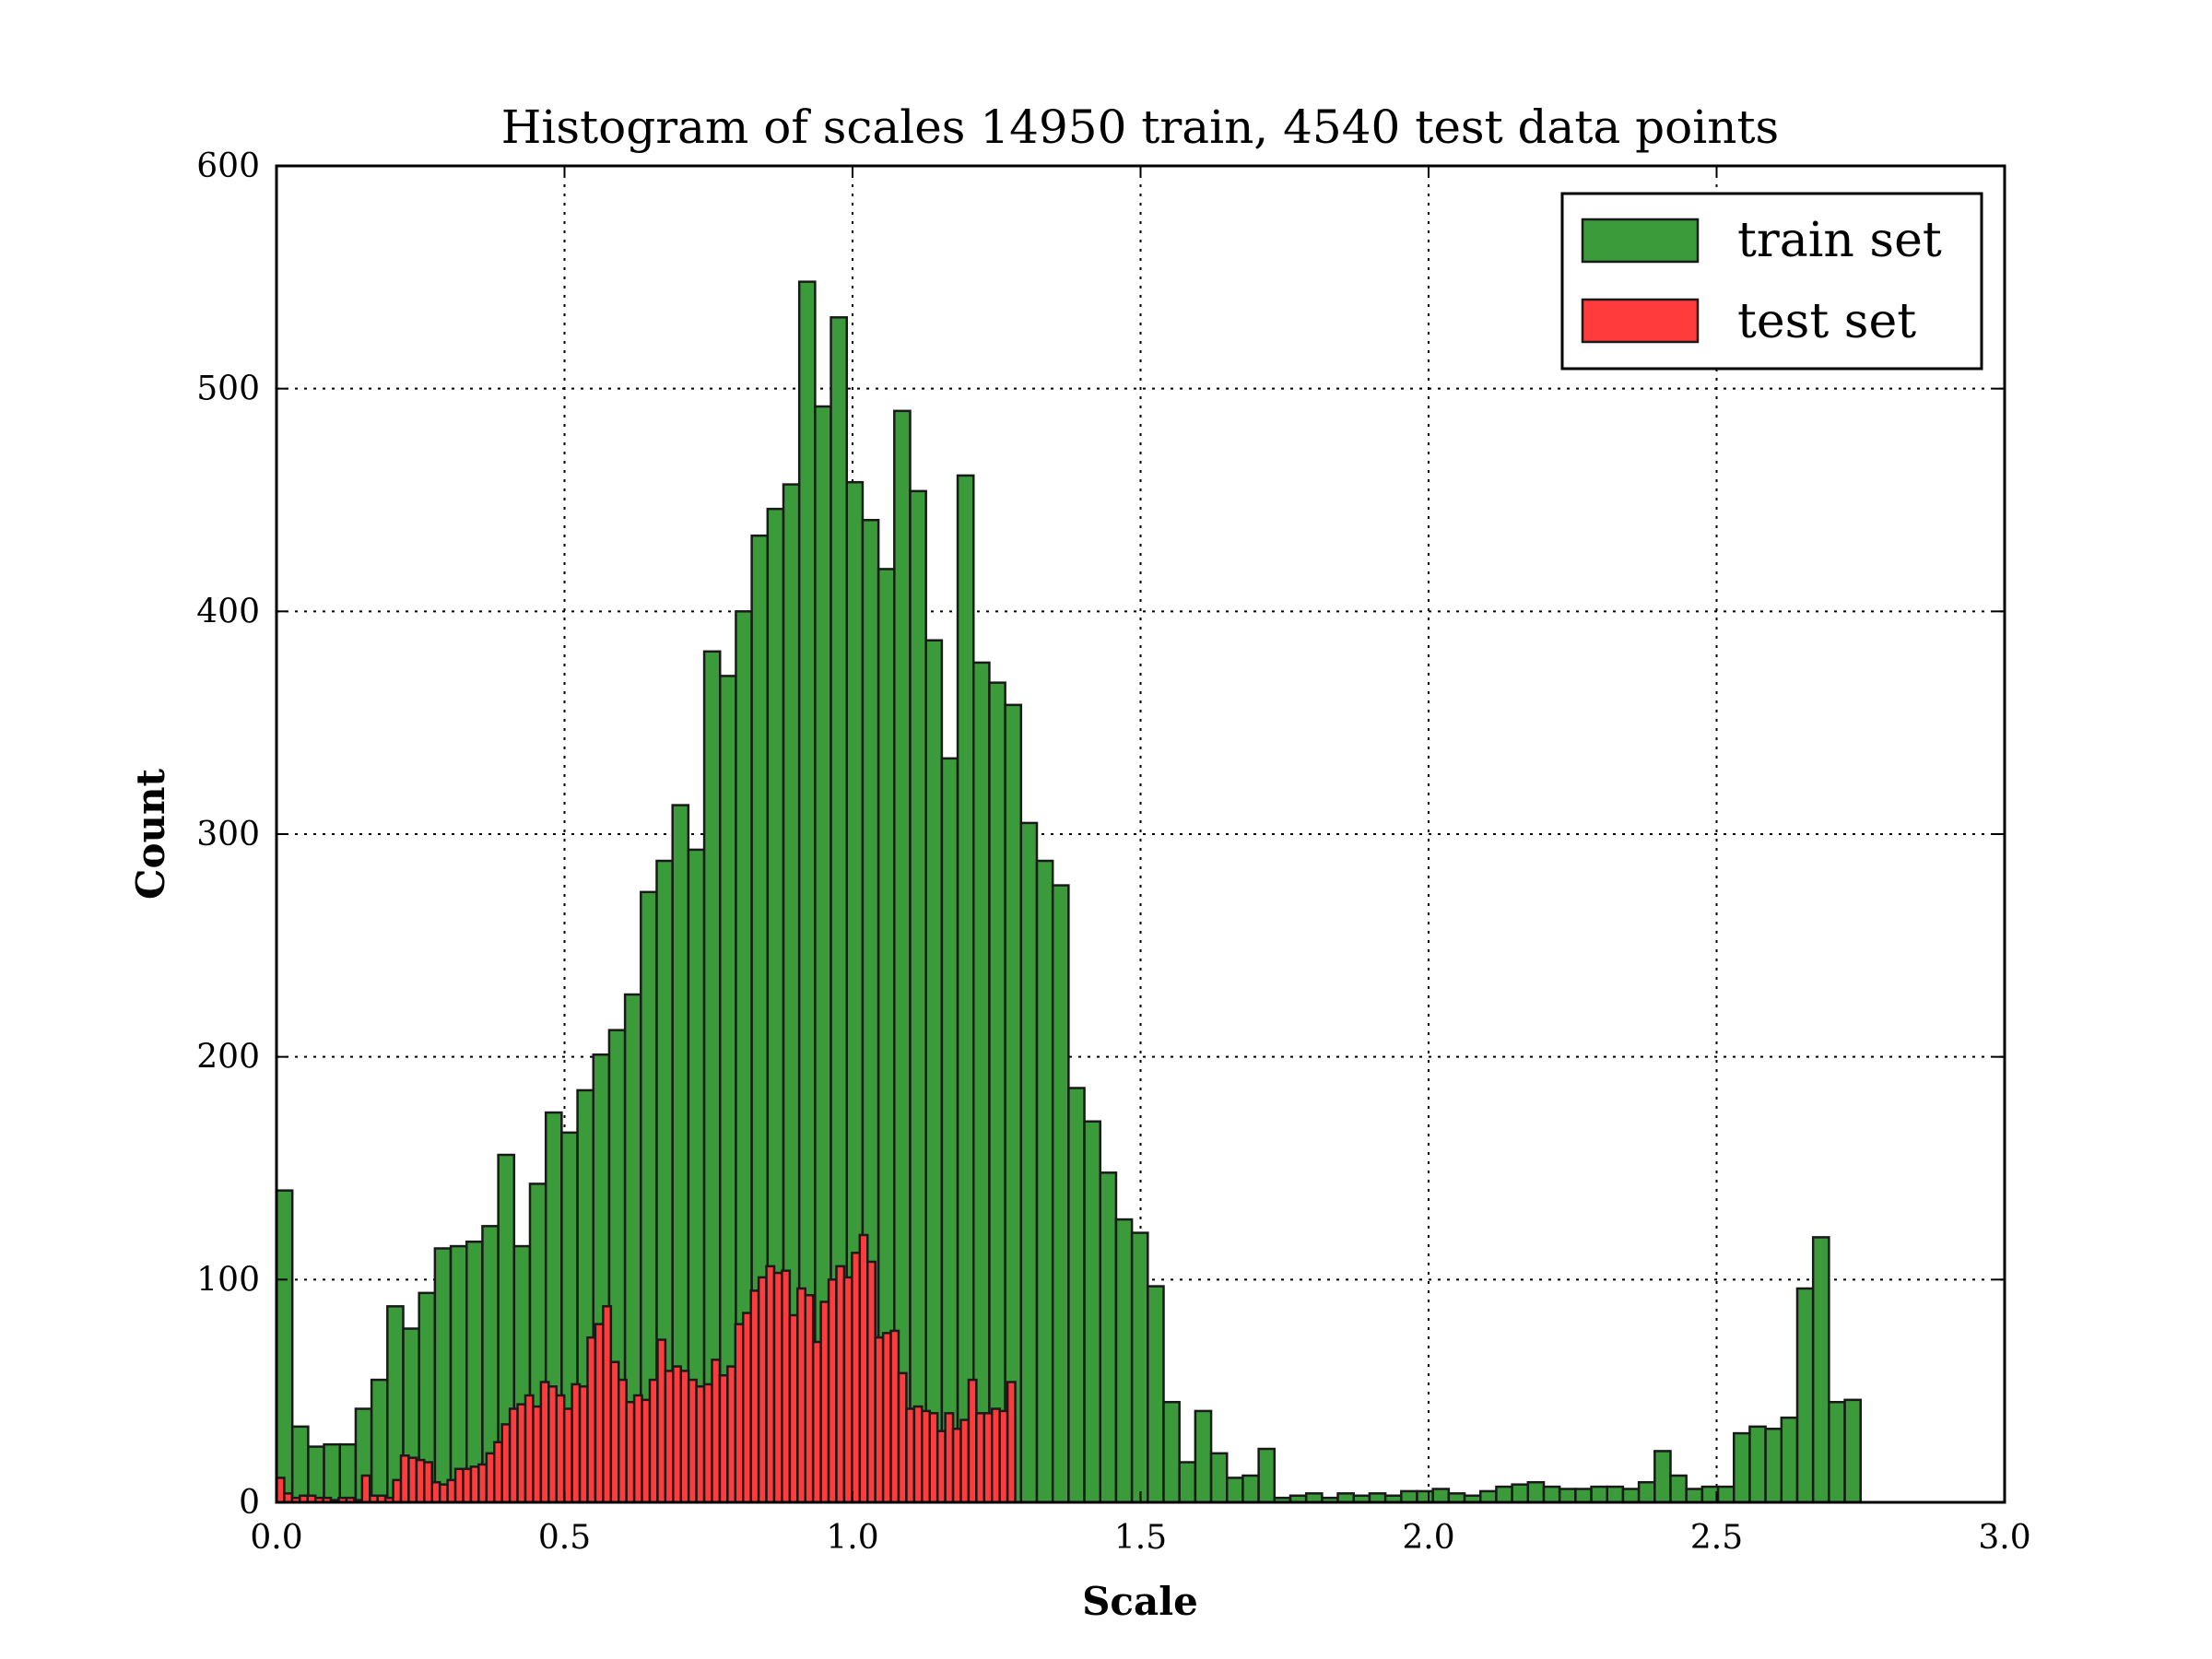 This screenshot has width=2212, height=1659. I want to click on x-tick-label: 3.0, so click(2004, 1538).